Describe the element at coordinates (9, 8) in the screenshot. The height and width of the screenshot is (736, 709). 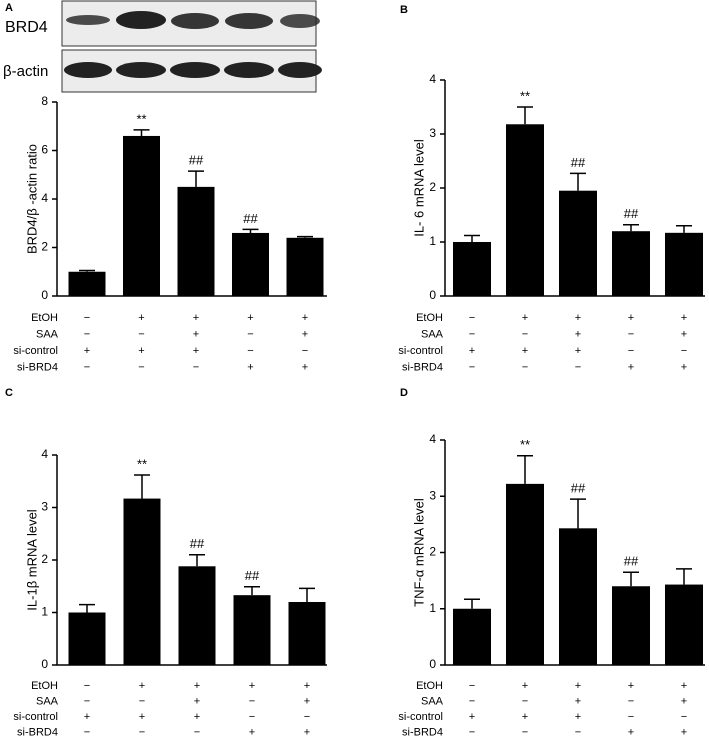
I see `panel-label: A` at that location.